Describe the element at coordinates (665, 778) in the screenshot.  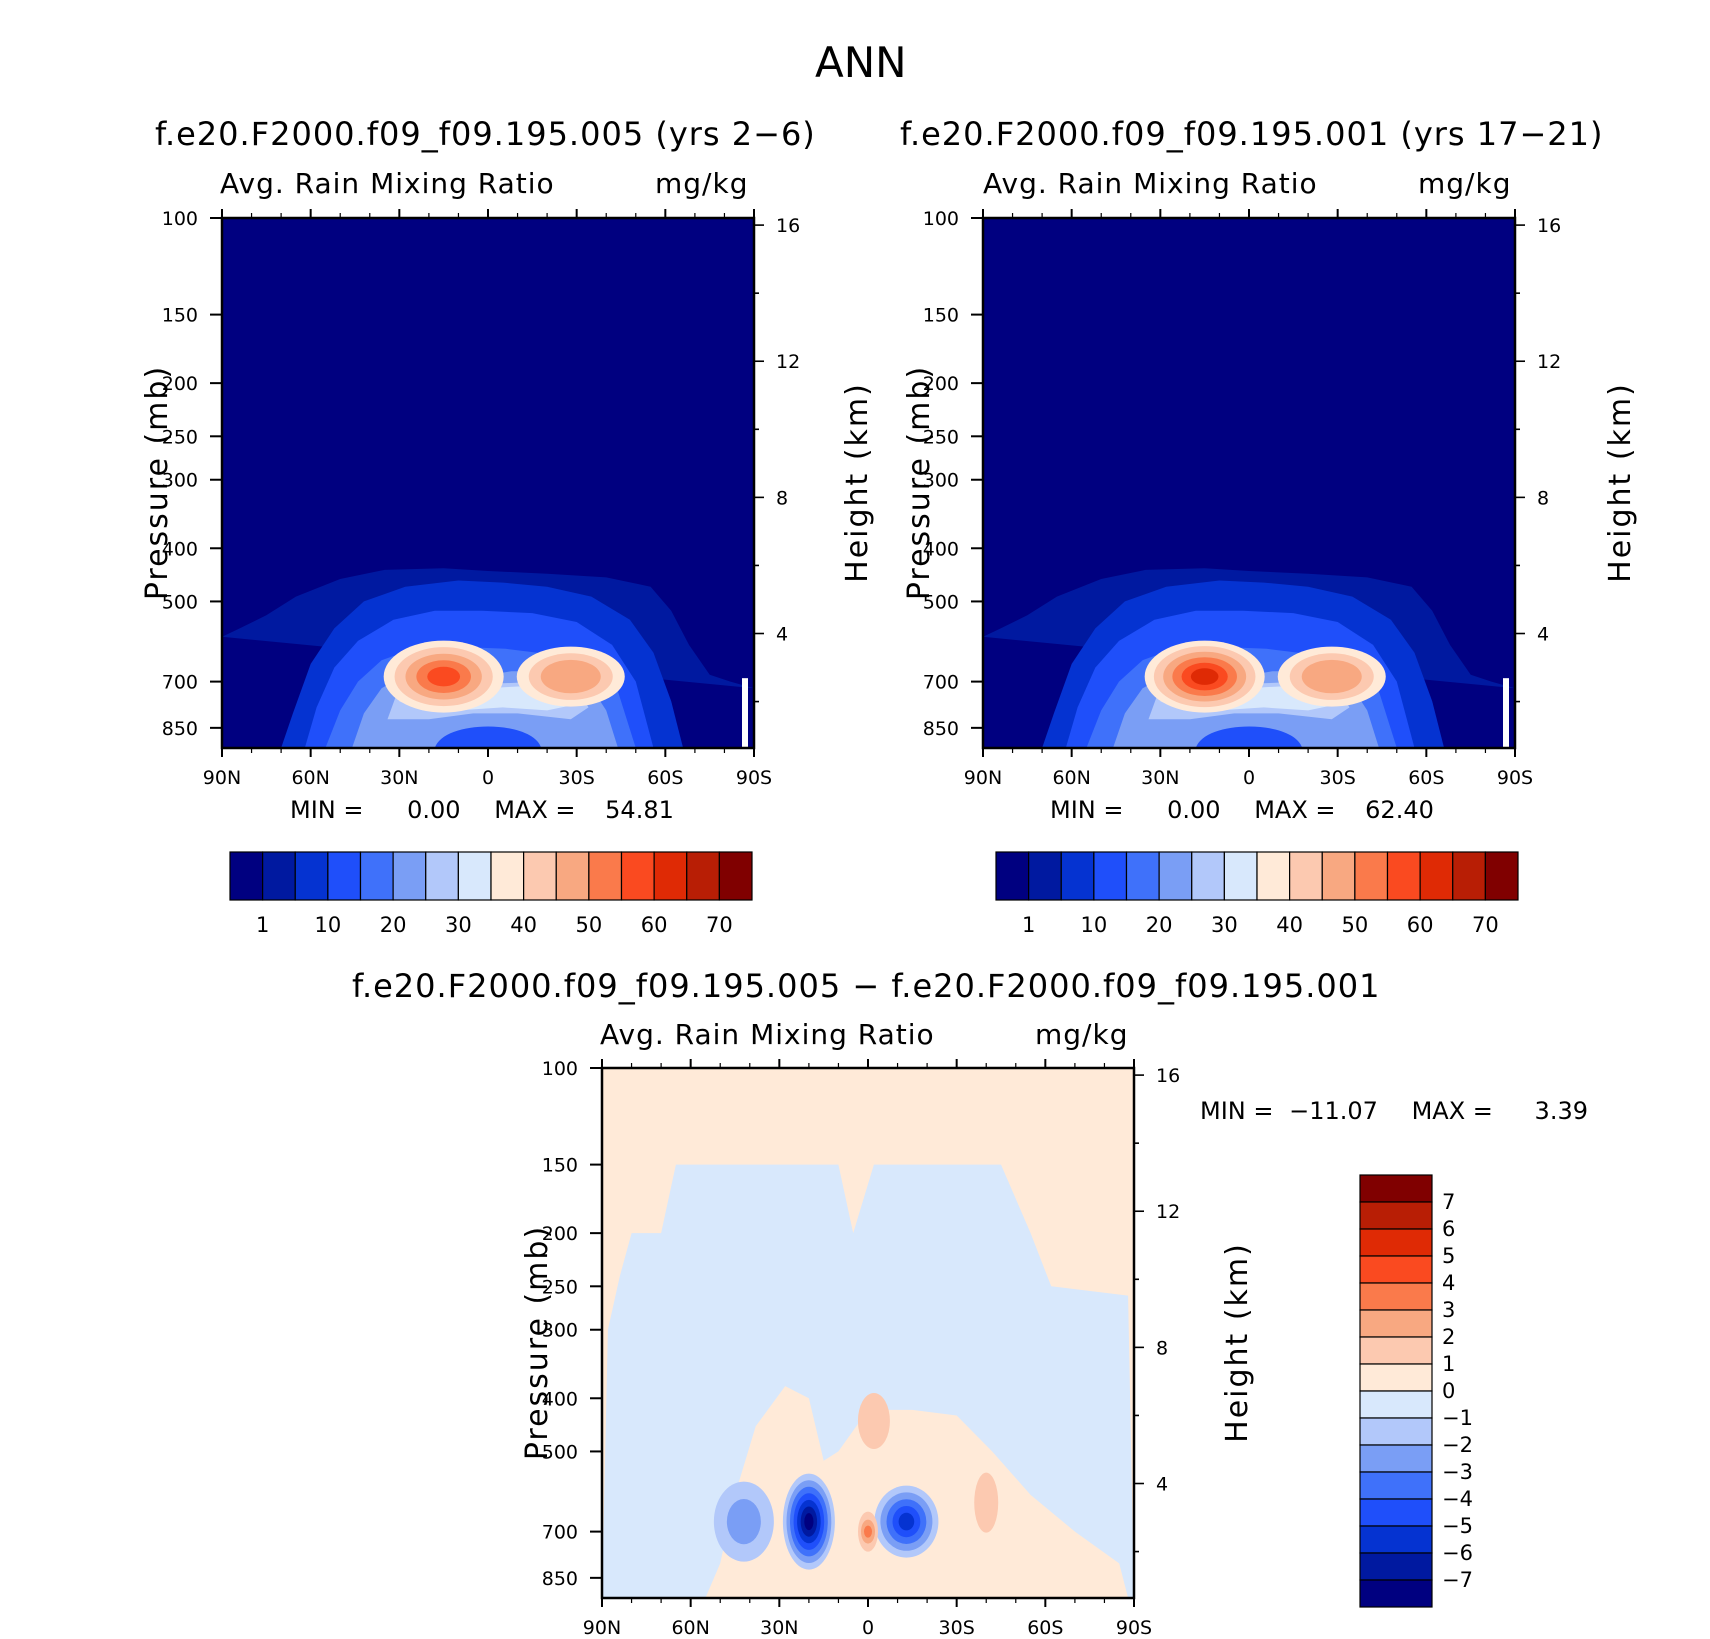
I see `panel1-xtick-label: 60S` at that location.